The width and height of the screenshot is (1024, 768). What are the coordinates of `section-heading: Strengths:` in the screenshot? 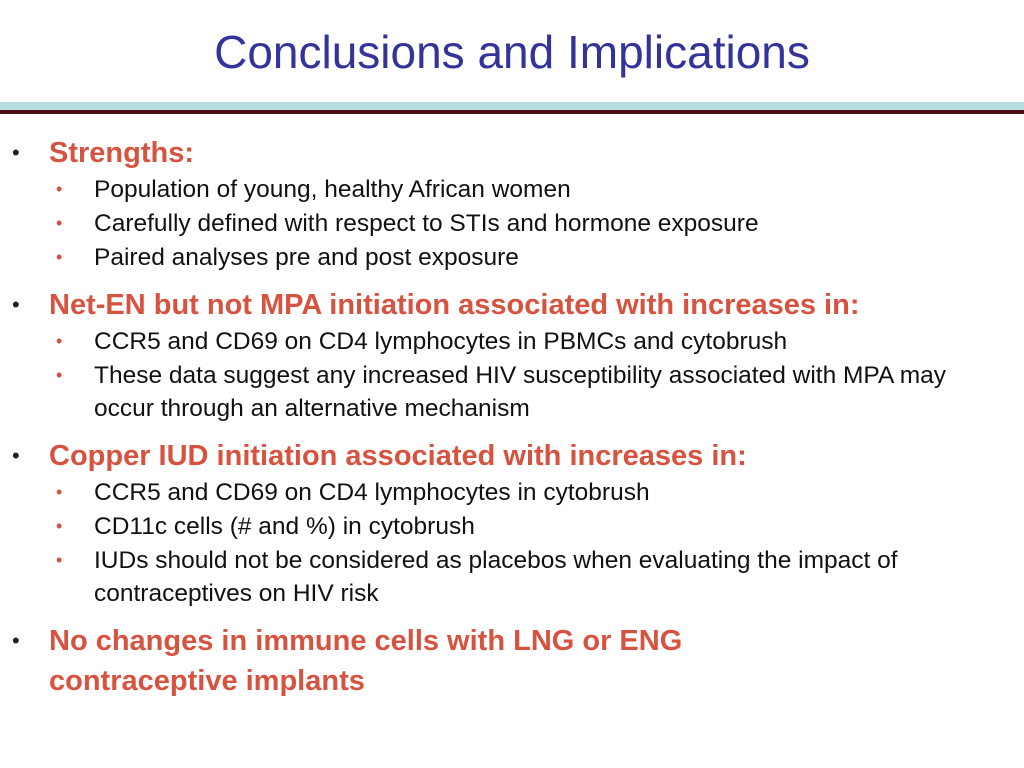 It's located at (121, 153).